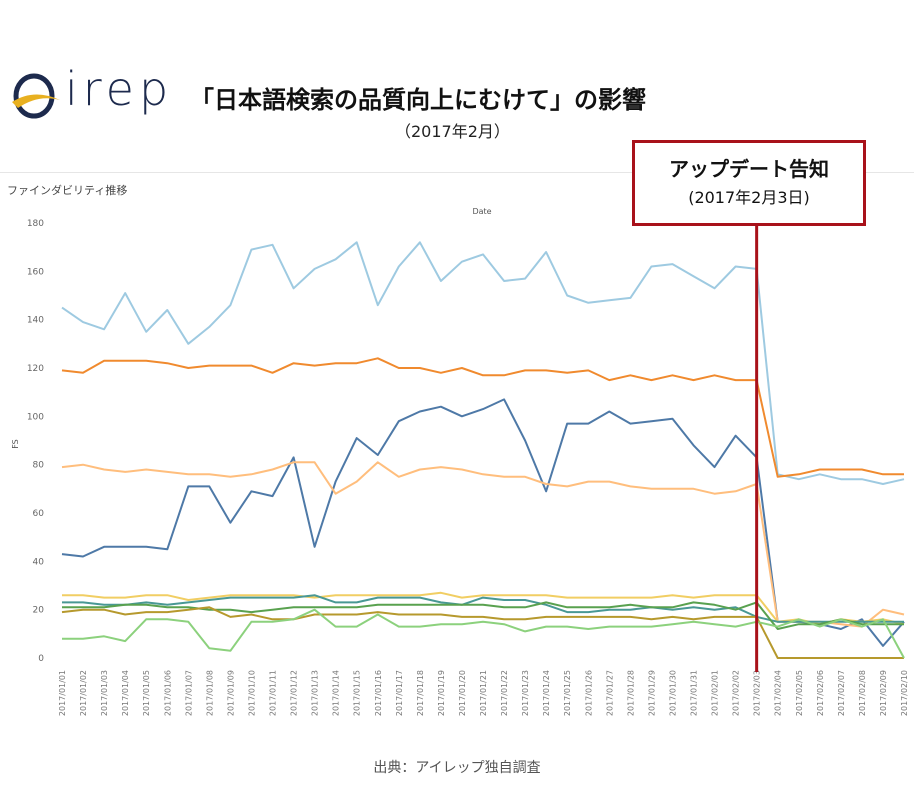  I want to click on x-tick-label: 2017/01/08, so click(209, 693).